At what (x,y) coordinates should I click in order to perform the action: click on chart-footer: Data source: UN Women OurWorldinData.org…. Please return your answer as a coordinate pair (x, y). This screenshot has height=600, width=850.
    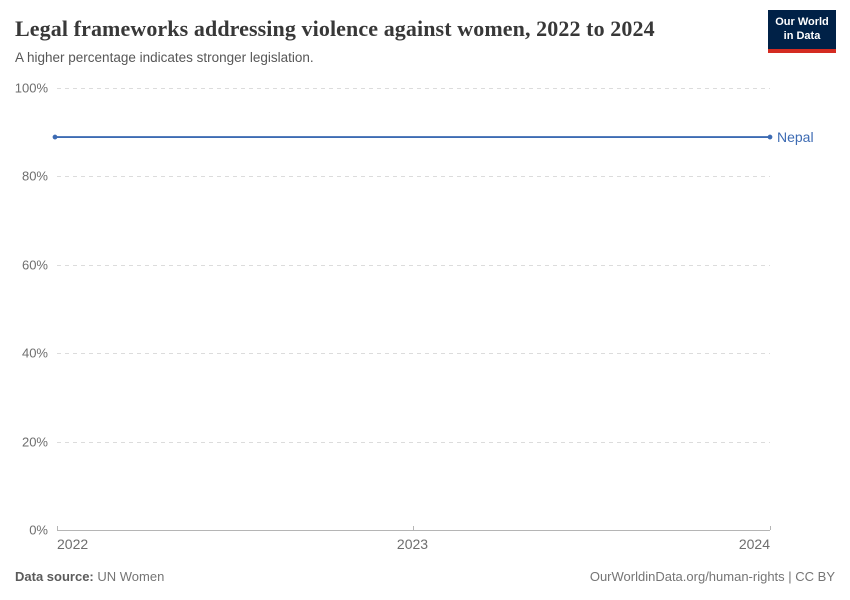
    Looking at the image, I should click on (425, 576).